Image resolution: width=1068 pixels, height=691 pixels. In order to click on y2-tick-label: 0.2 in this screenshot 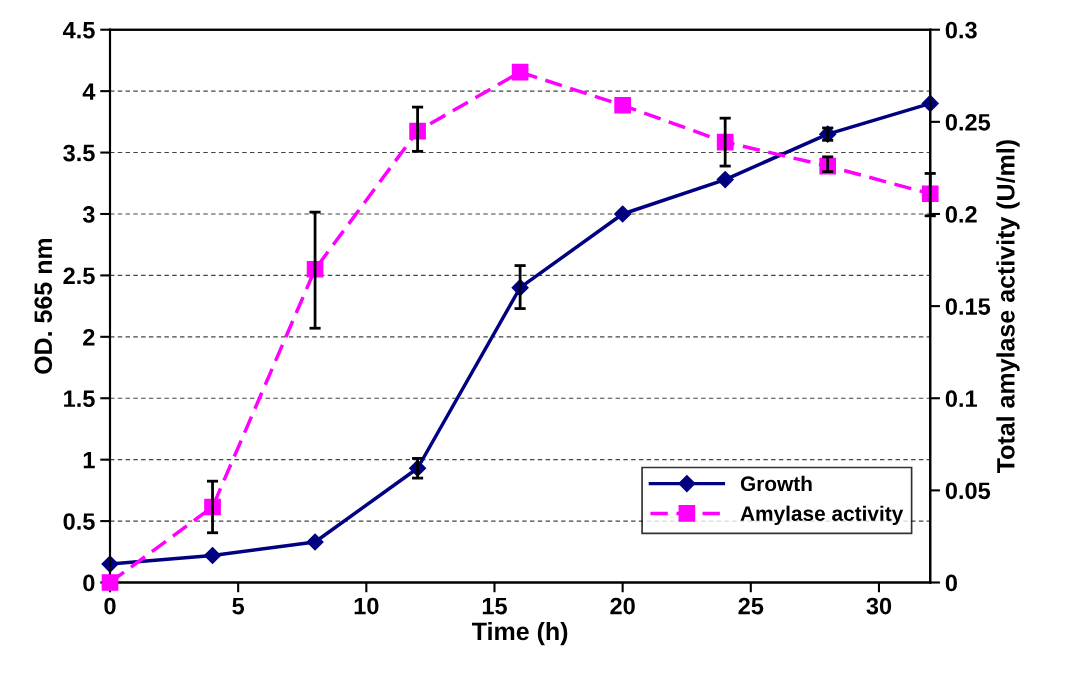, I will do `click(961, 214)`.